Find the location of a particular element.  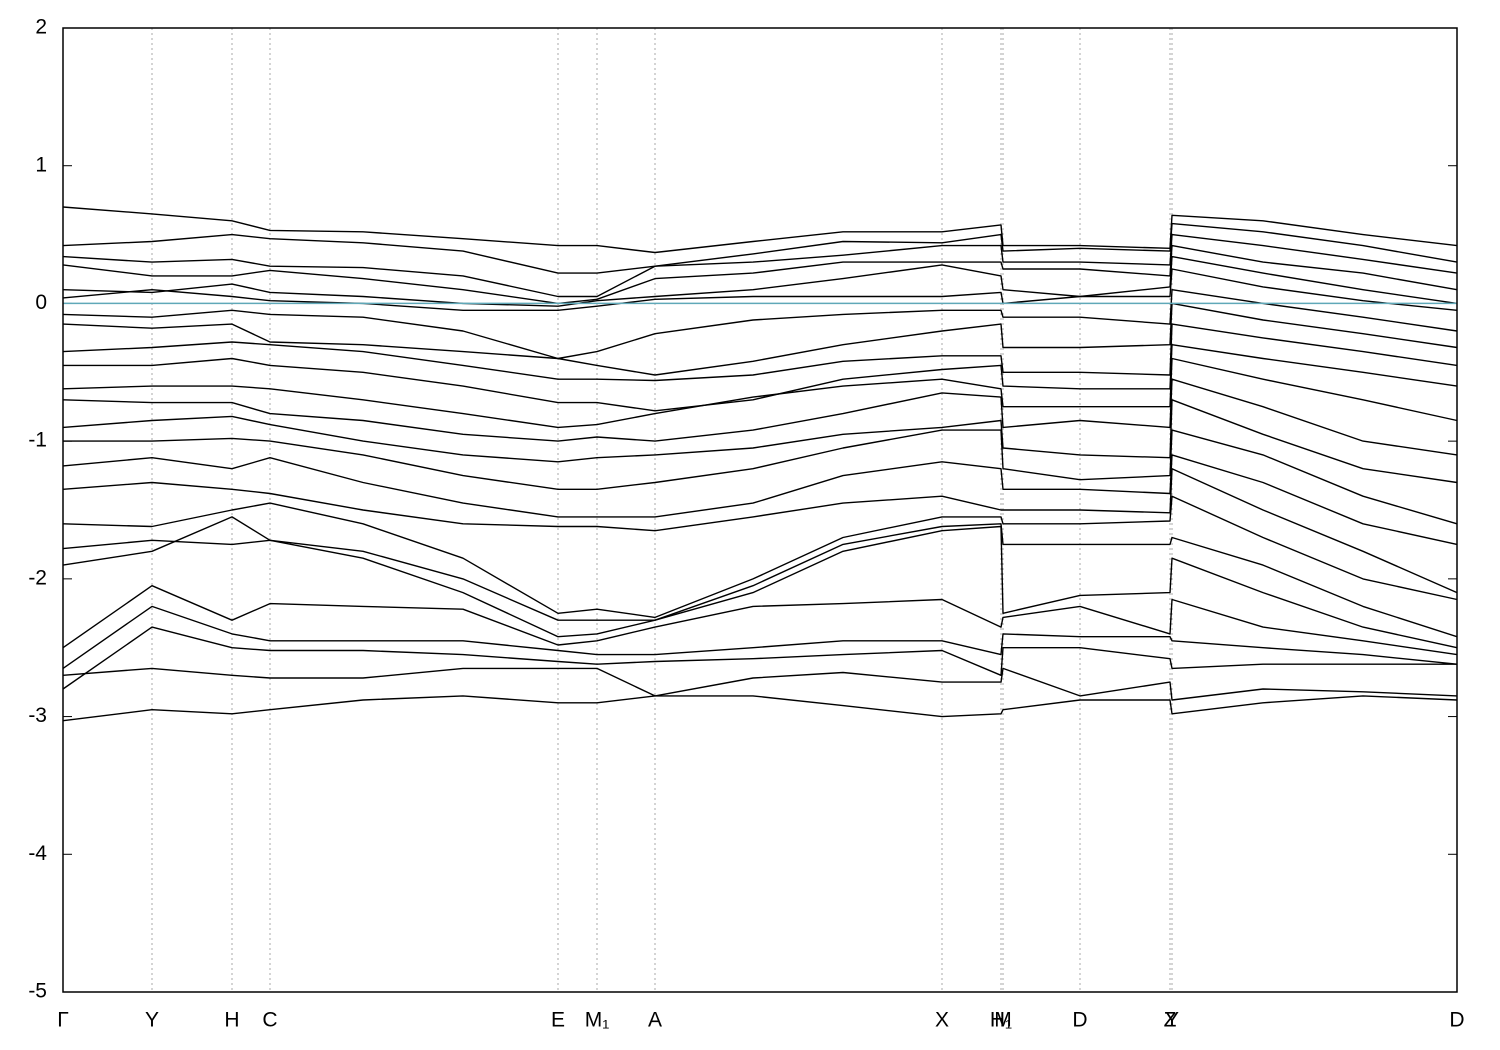

x-tick-label: H₁ is located at coordinates (1001, 1020).